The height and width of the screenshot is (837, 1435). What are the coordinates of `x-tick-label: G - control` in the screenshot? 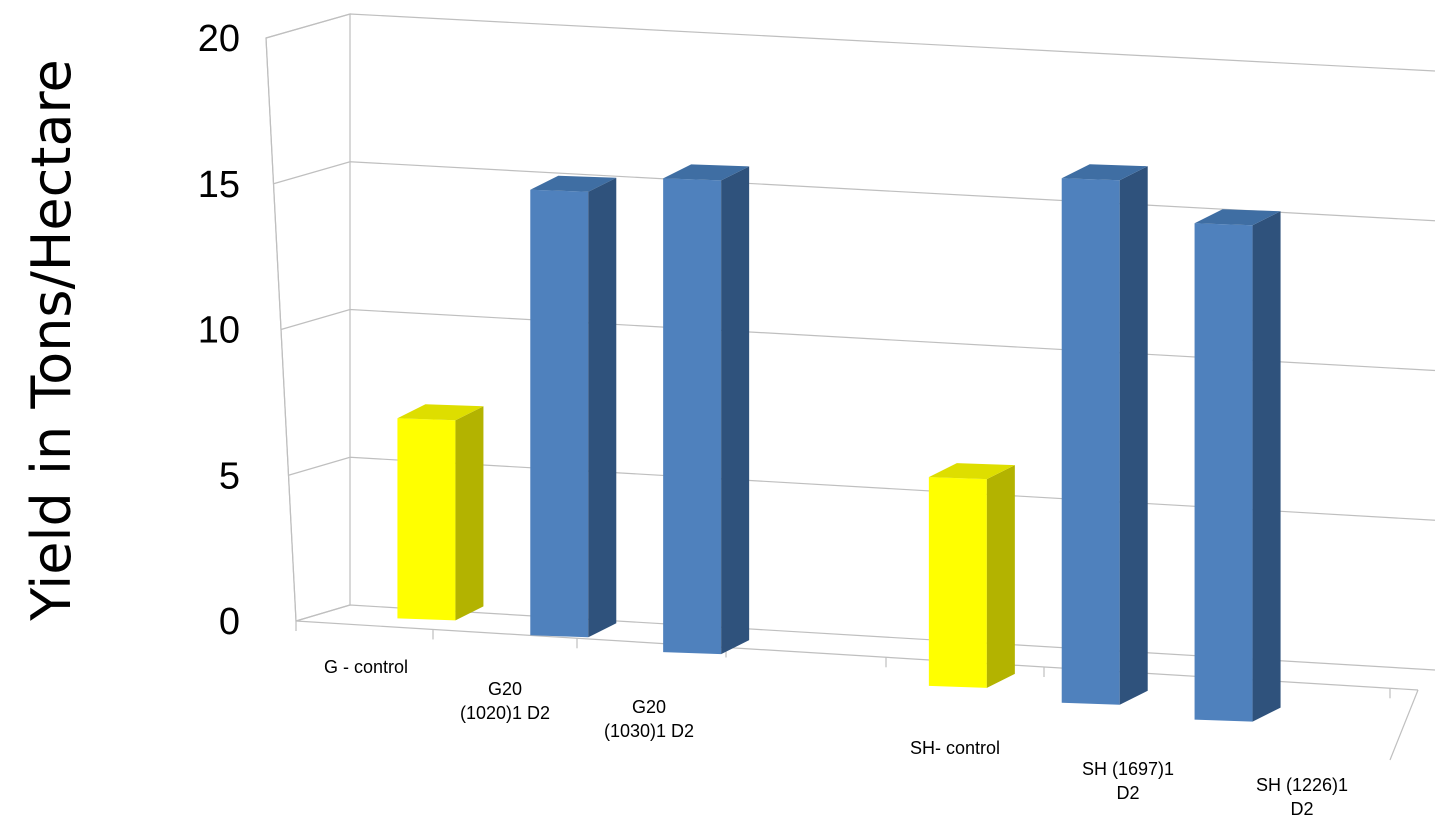 It's located at (366, 667).